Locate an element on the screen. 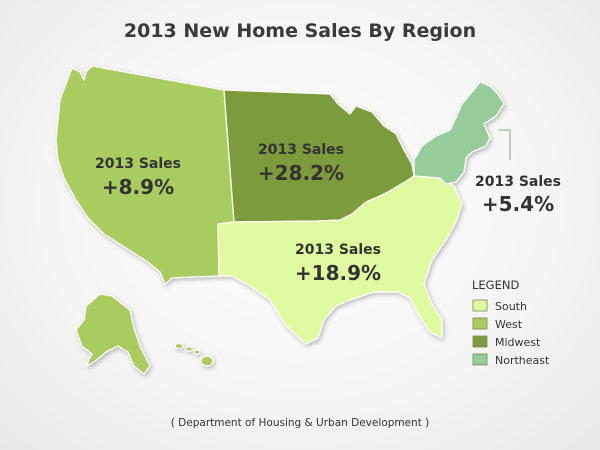 This screenshot has height=450, width=600. legend-swatch-midwest is located at coordinates (480, 341).